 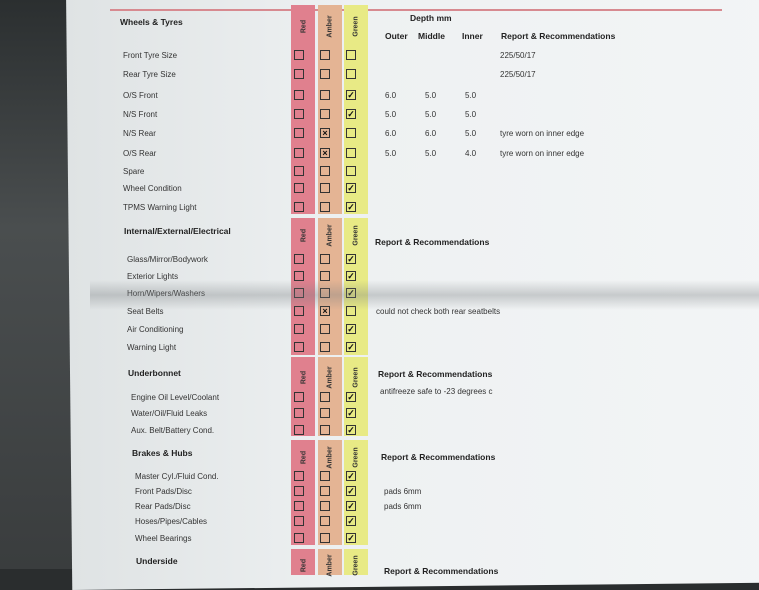 I want to click on checklist-item-label: Rear Tyre Size, so click(x=149, y=74).